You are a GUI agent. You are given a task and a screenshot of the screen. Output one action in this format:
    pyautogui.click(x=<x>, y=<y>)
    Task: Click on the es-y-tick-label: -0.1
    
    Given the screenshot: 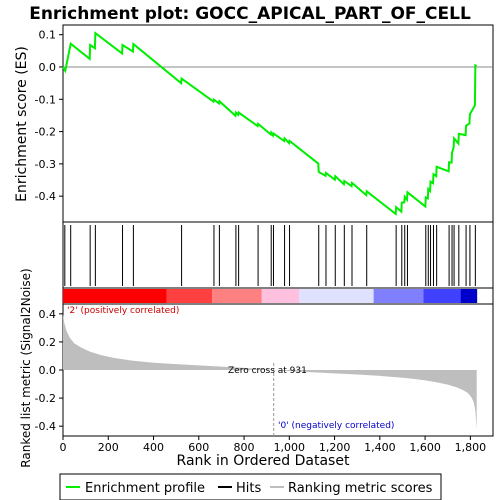 What is the action you would take?
    pyautogui.click(x=45, y=99)
    